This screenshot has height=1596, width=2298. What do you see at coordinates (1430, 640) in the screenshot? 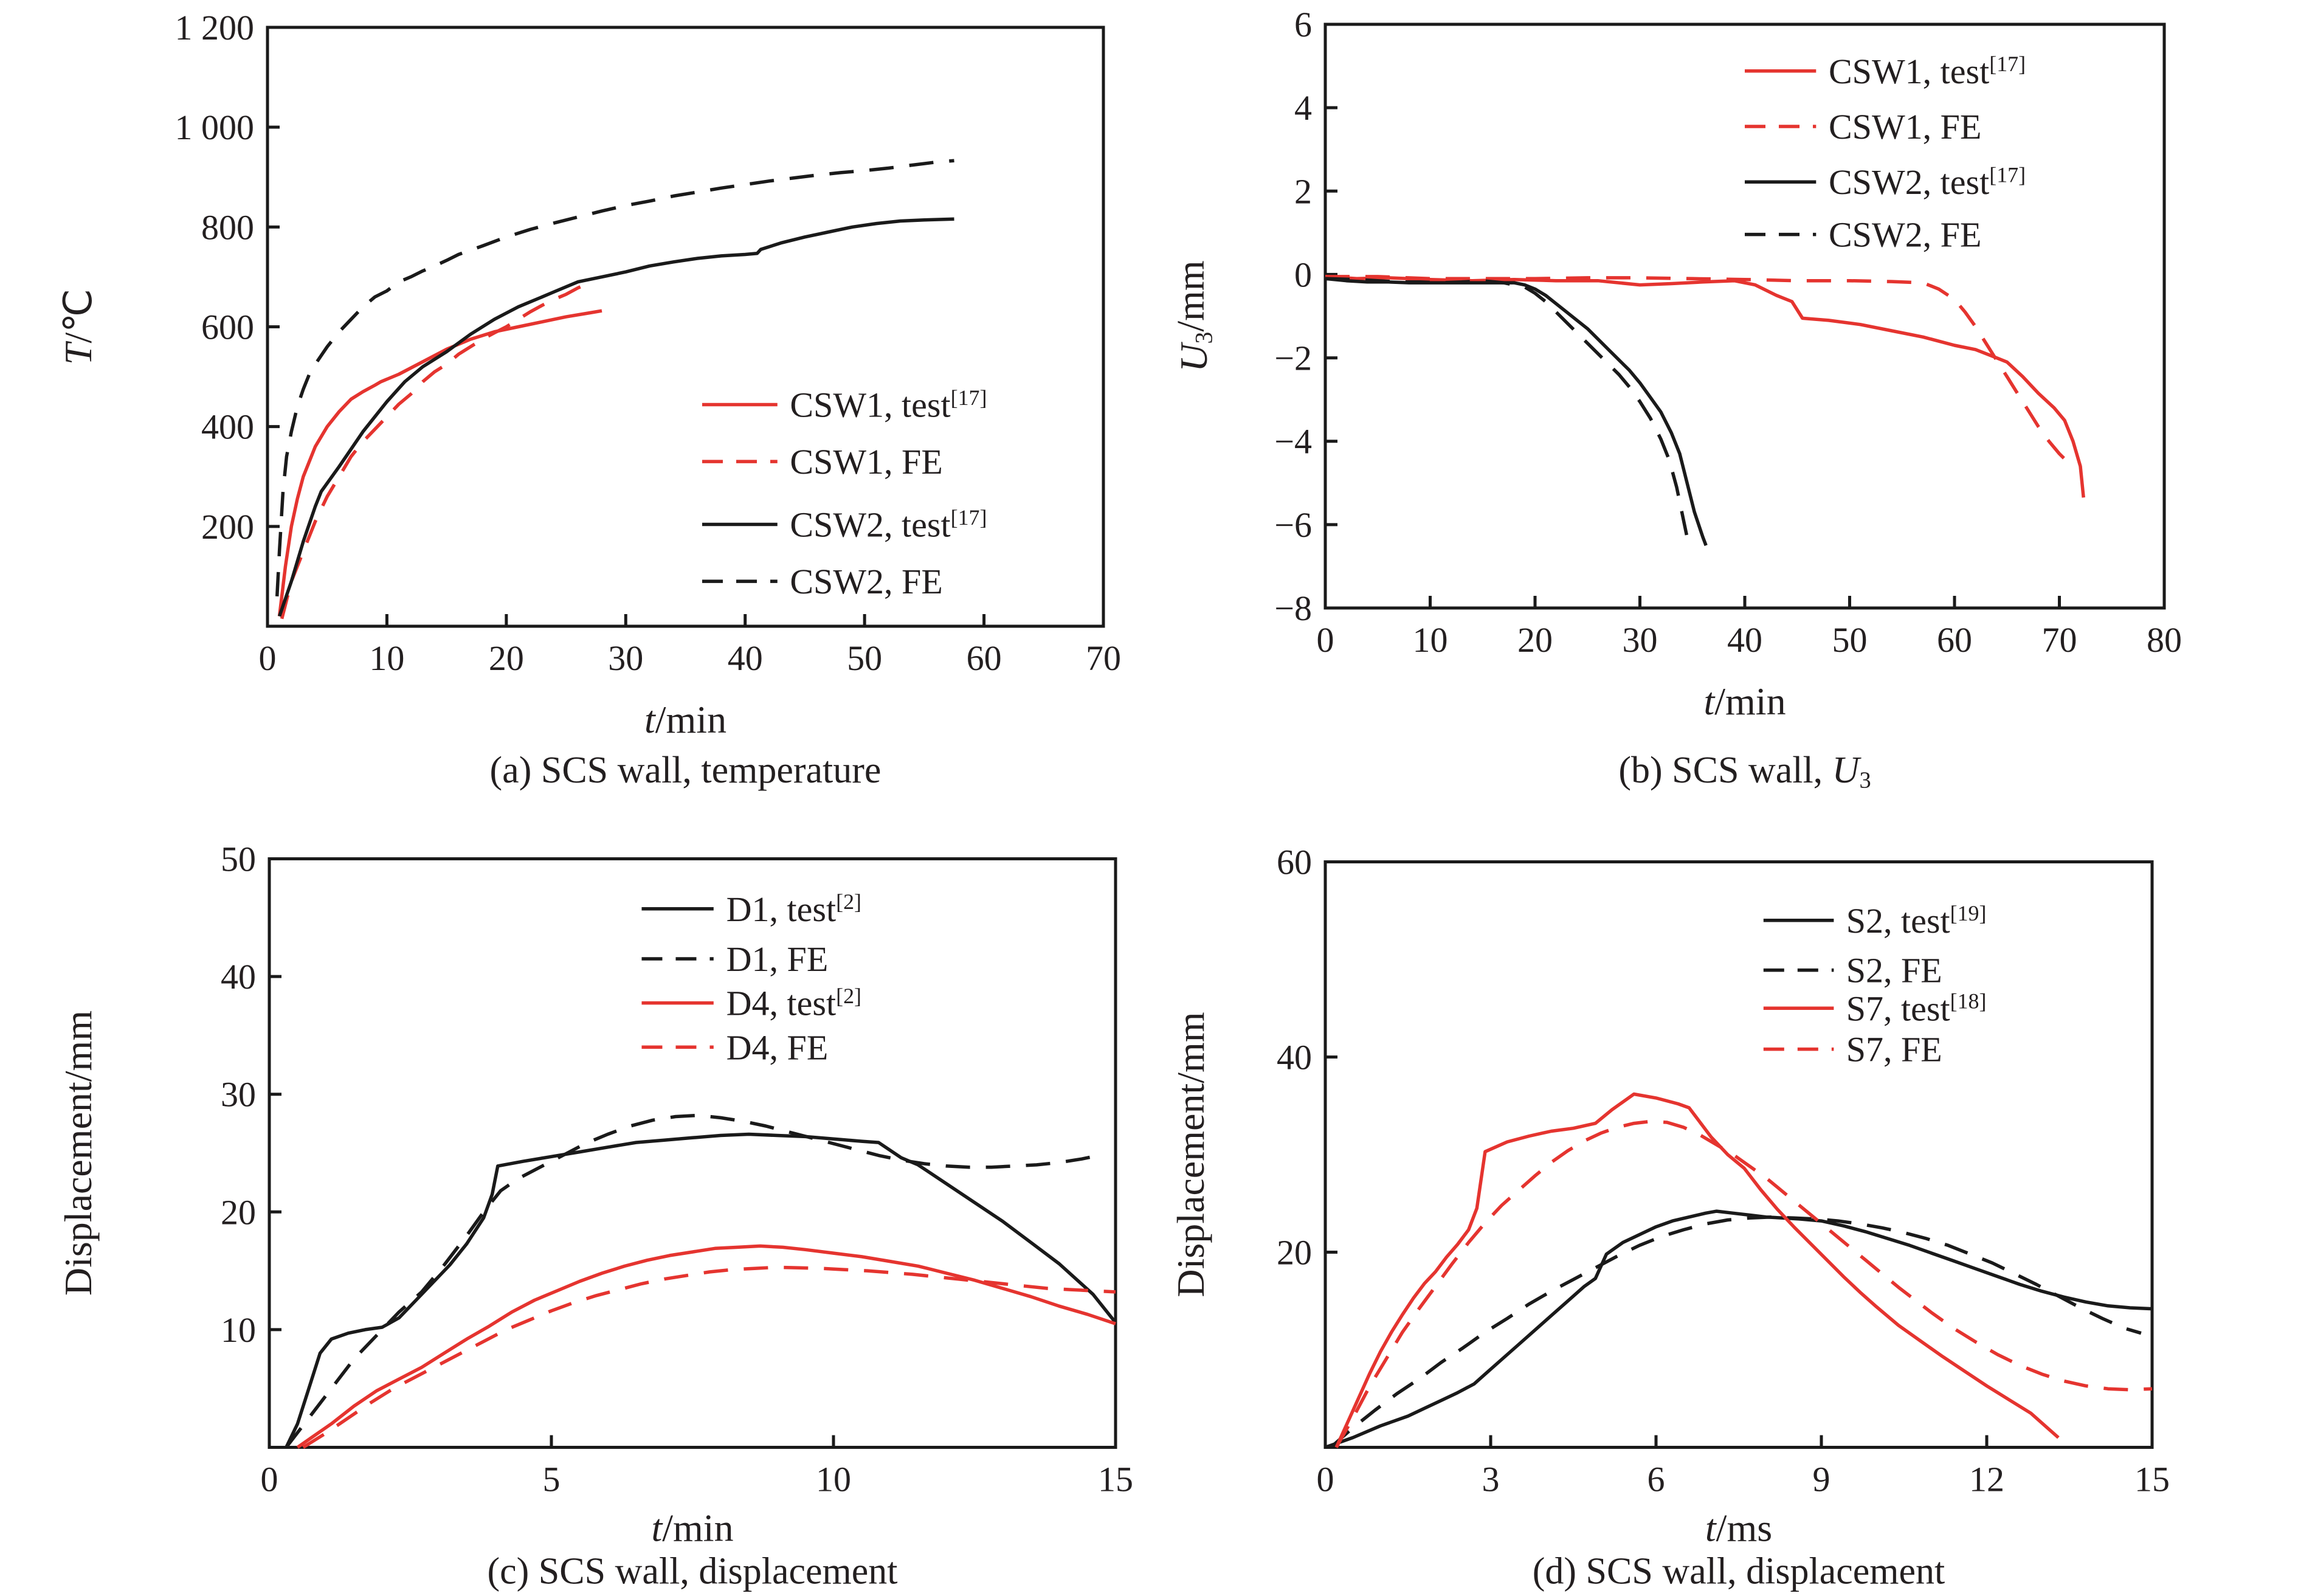
I see `x-tick-label-b: 10` at bounding box center [1430, 640].